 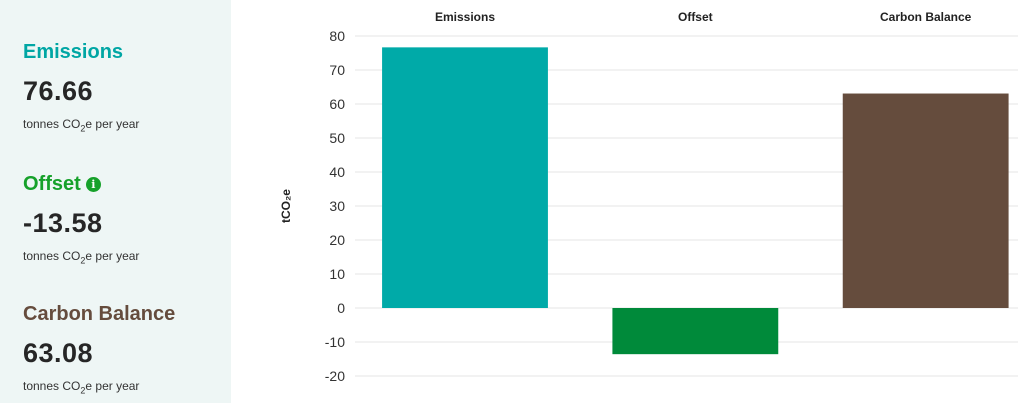 What do you see at coordinates (337, 70) in the screenshot?
I see `y-tick-label: 70` at bounding box center [337, 70].